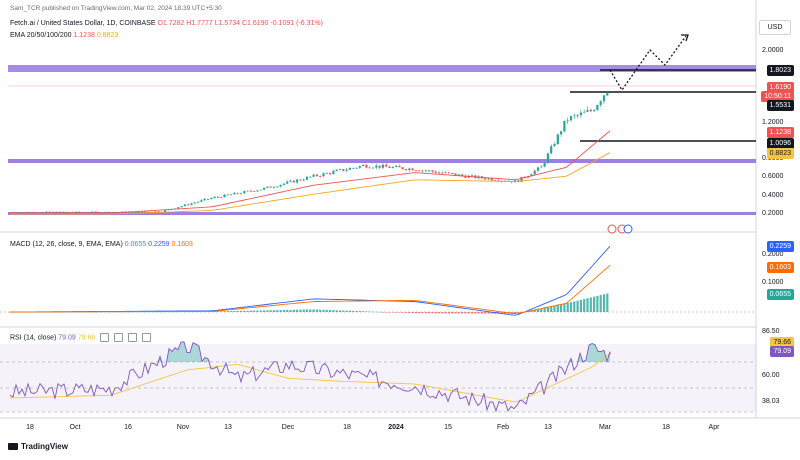 This screenshot has width=800, height=460. I want to click on x-tick-18: 18, so click(30, 427).